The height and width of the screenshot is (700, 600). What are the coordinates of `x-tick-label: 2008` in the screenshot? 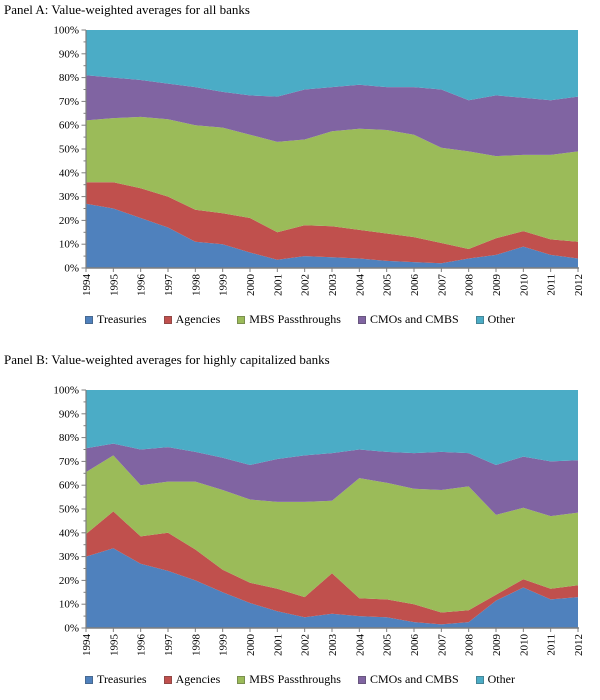 It's located at (470, 285).